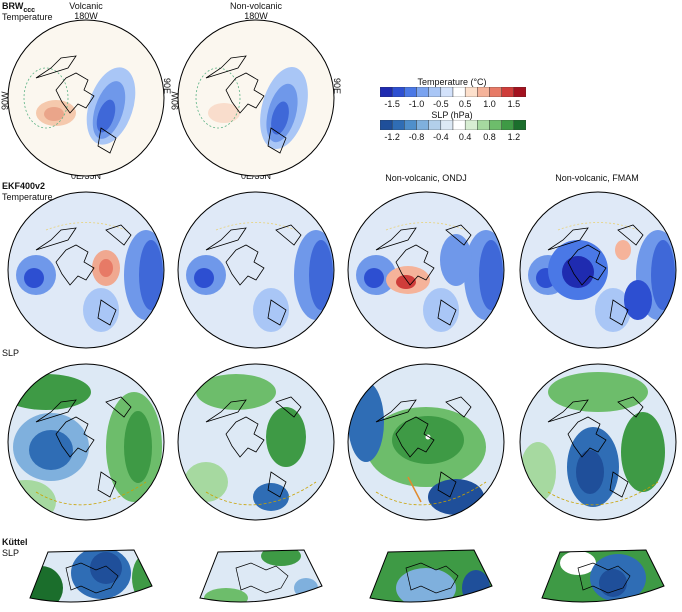  Describe the element at coordinates (392, 137) in the screenshot. I see `colorbar-tick-label: -1.2` at that location.